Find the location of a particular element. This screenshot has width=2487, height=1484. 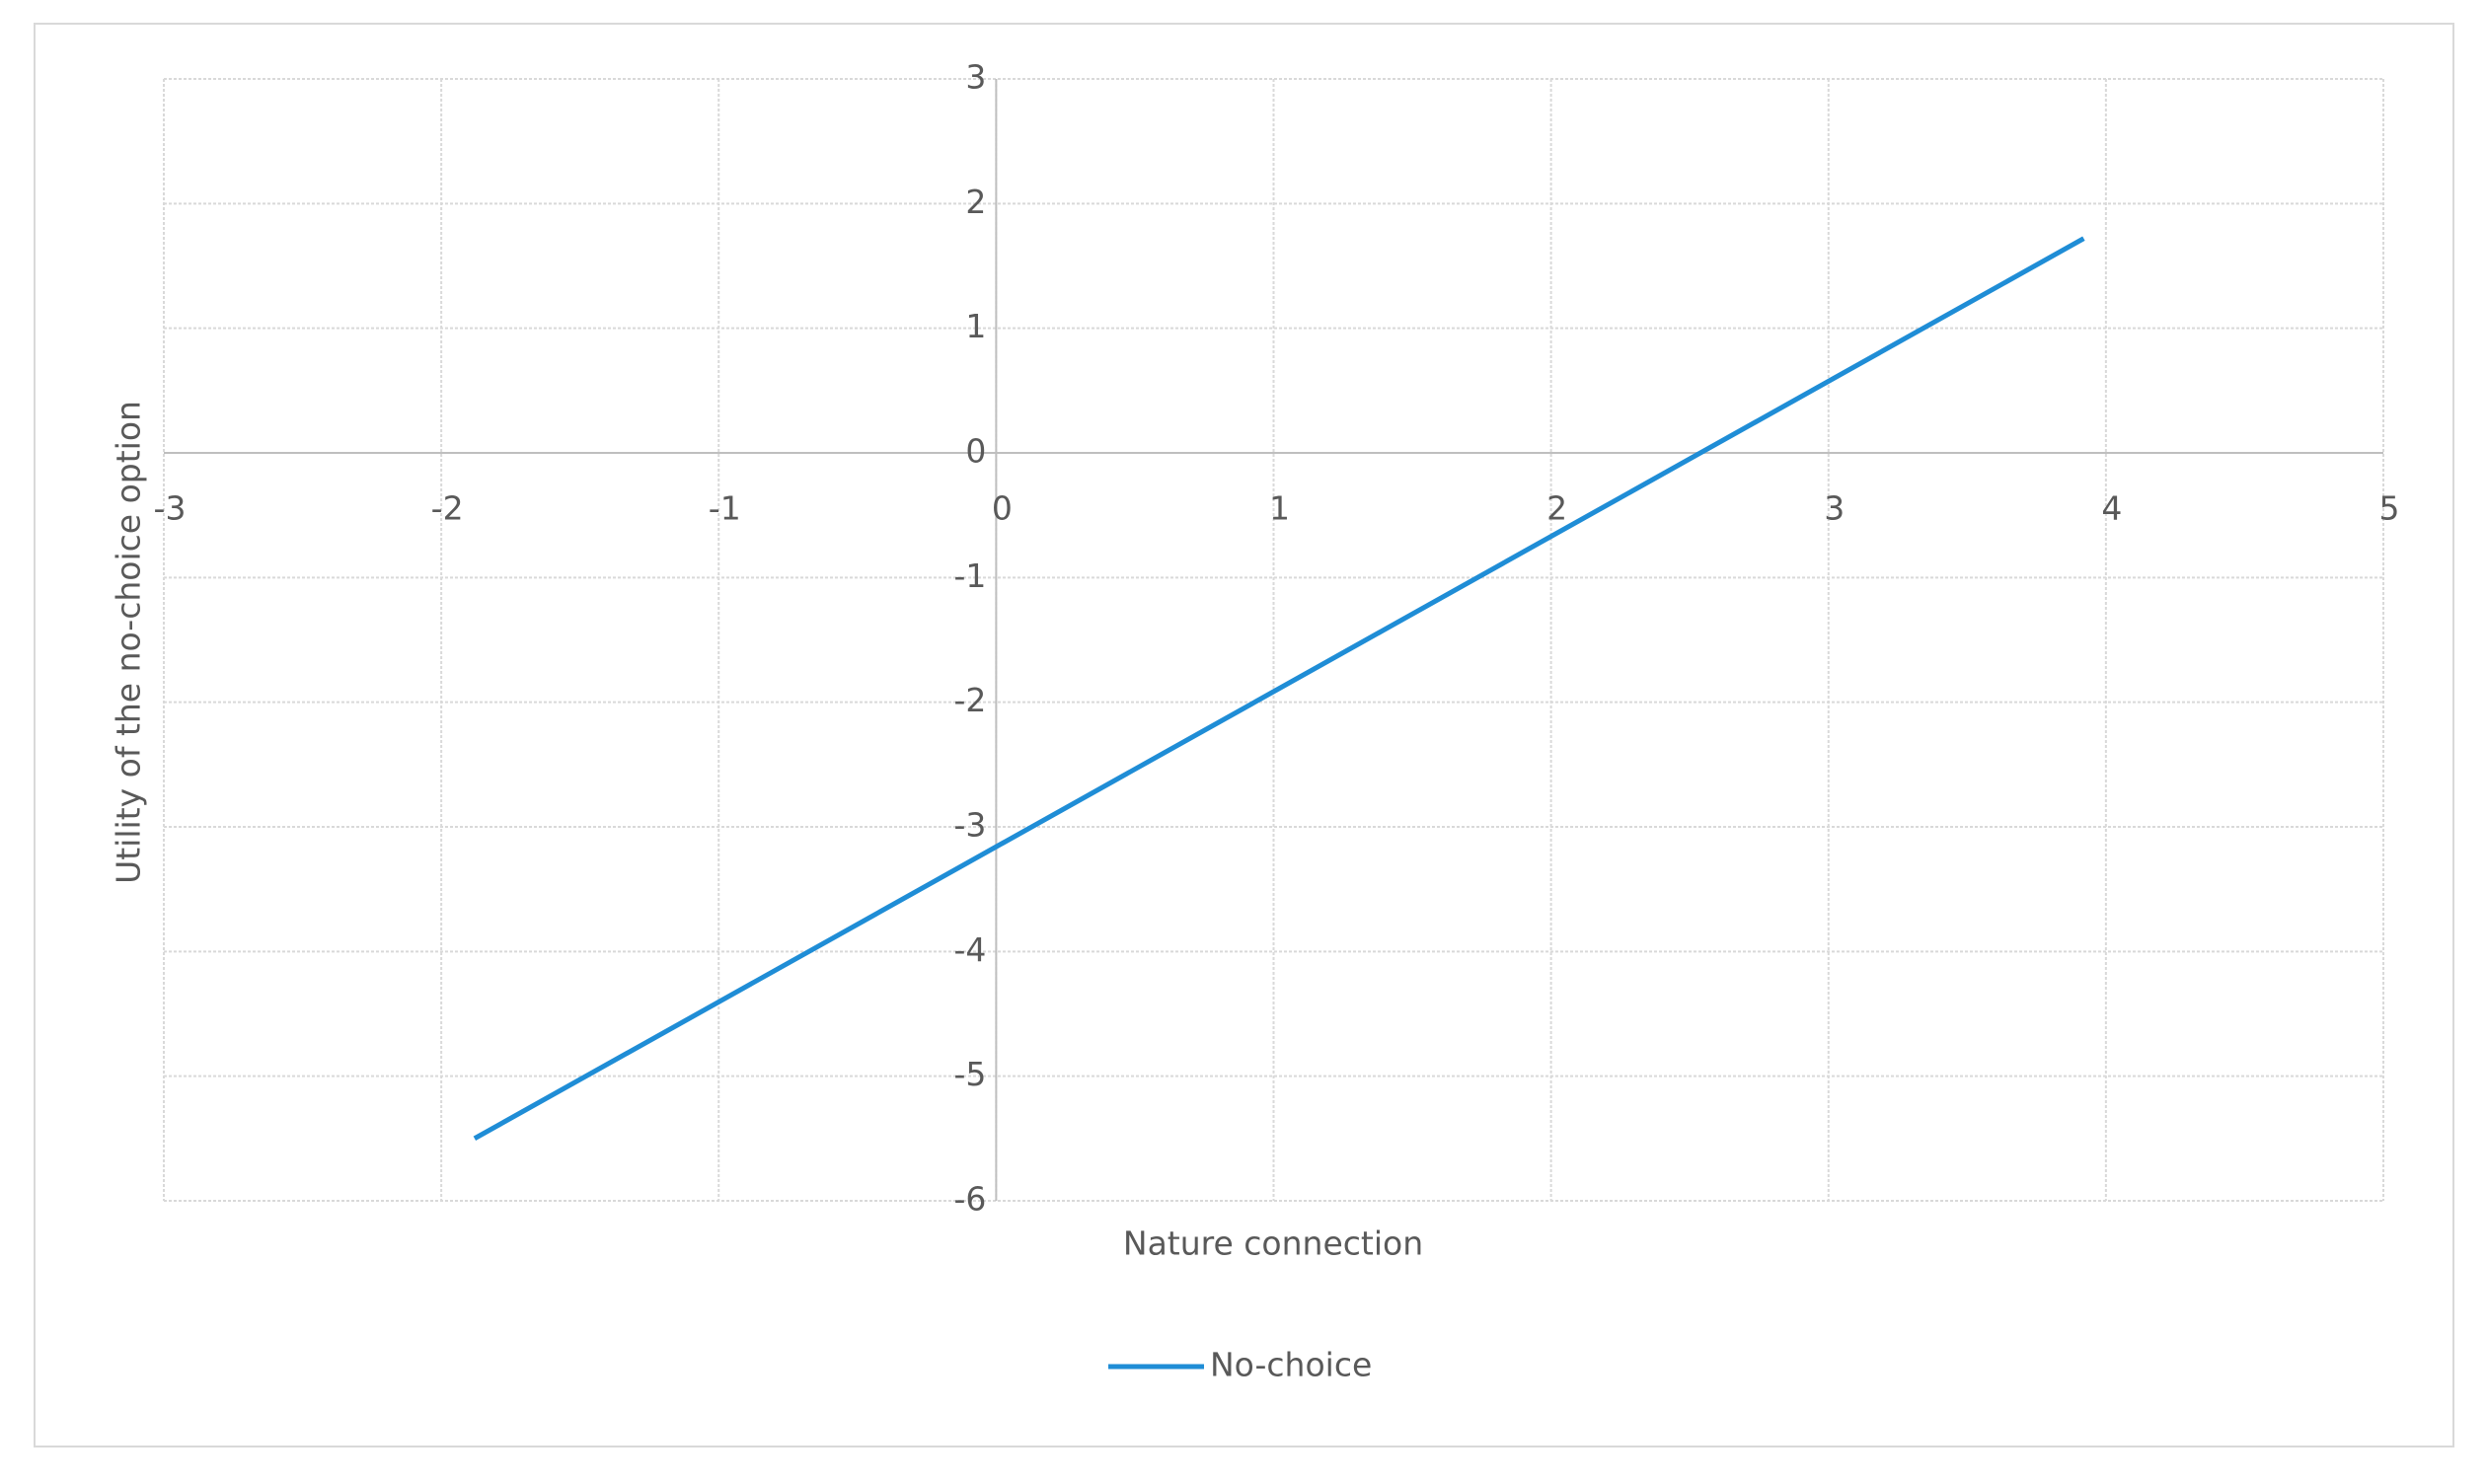

y-tick-label: 3 is located at coordinates (975, 77).